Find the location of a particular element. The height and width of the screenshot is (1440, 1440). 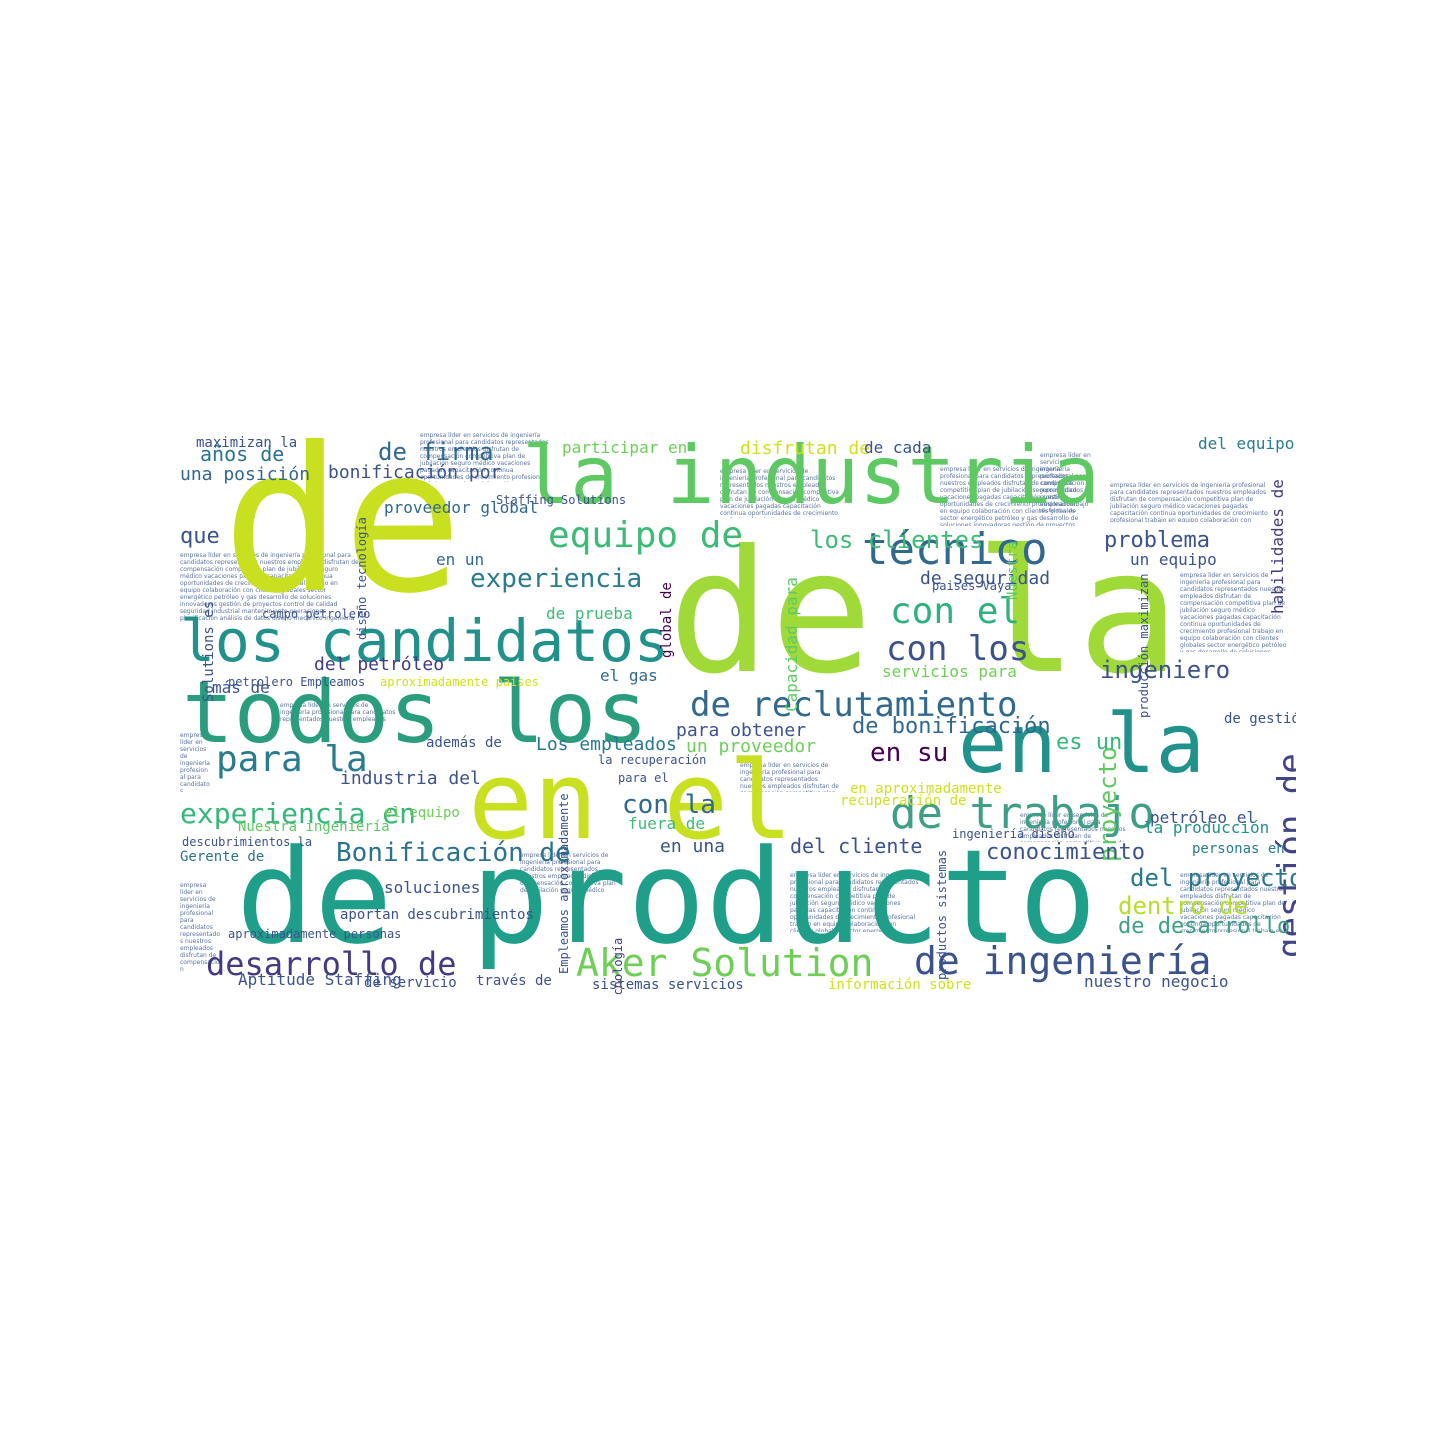

cloud-word: conocimiento is located at coordinates (1065, 852).